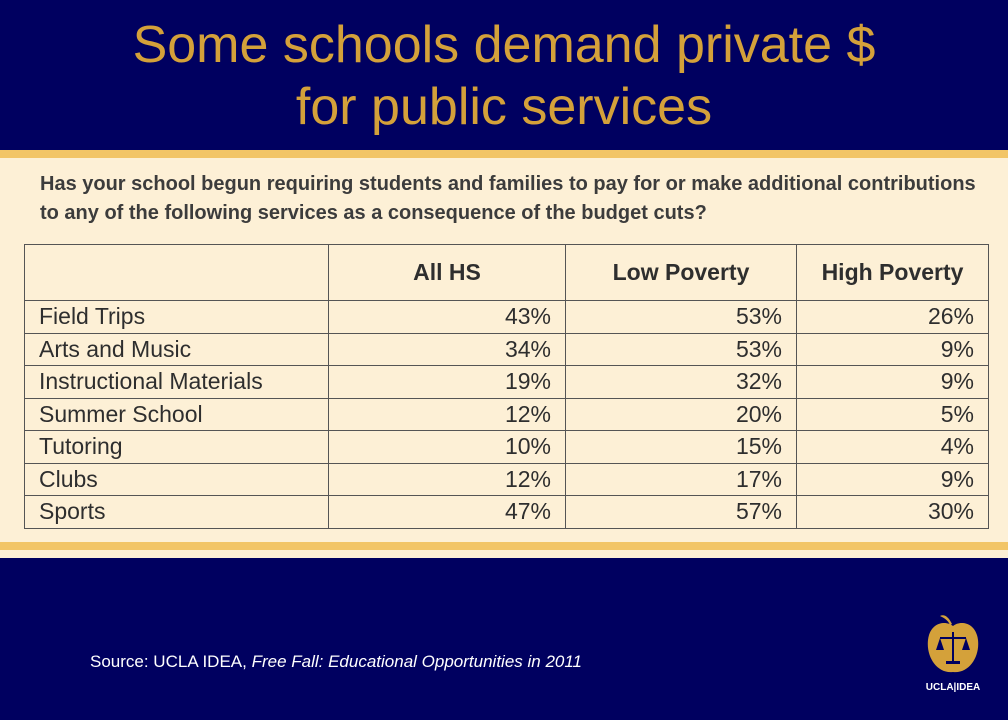 The width and height of the screenshot is (1008, 720). I want to click on table-row: Tutoring 10% 15% 4%, so click(506, 447).